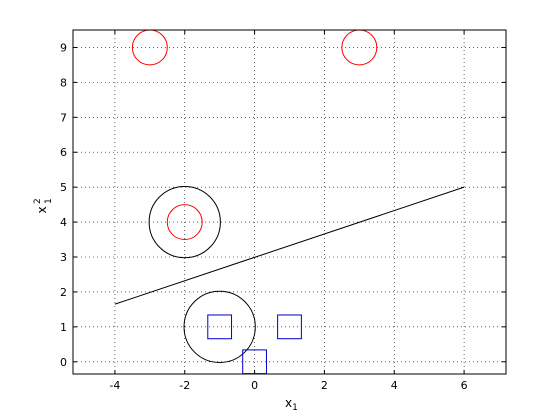 The width and height of the screenshot is (560, 420). Describe the element at coordinates (63, 187) in the screenshot. I see `y-tick-label: 5` at that location.